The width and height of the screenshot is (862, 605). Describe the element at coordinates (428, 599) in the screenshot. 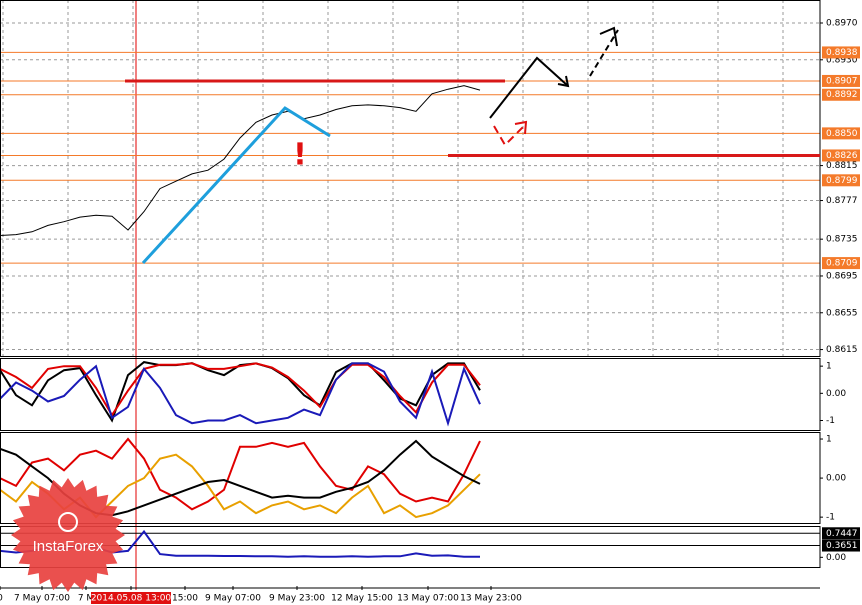

I see `x-tick-label: 13 May 07:00` at that location.